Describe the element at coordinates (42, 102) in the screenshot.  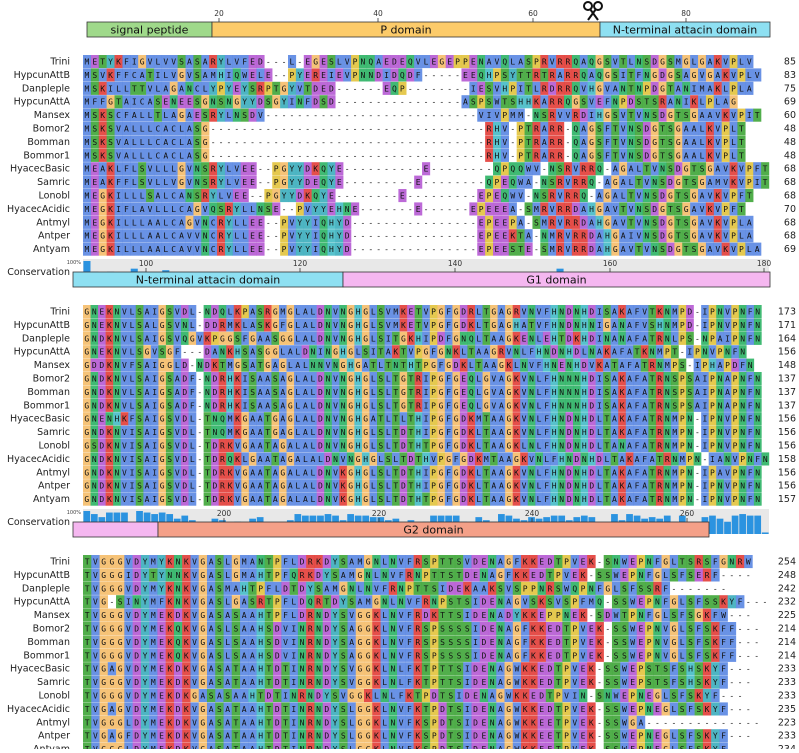
I see `sequence-name: HypcunAttA` at that location.